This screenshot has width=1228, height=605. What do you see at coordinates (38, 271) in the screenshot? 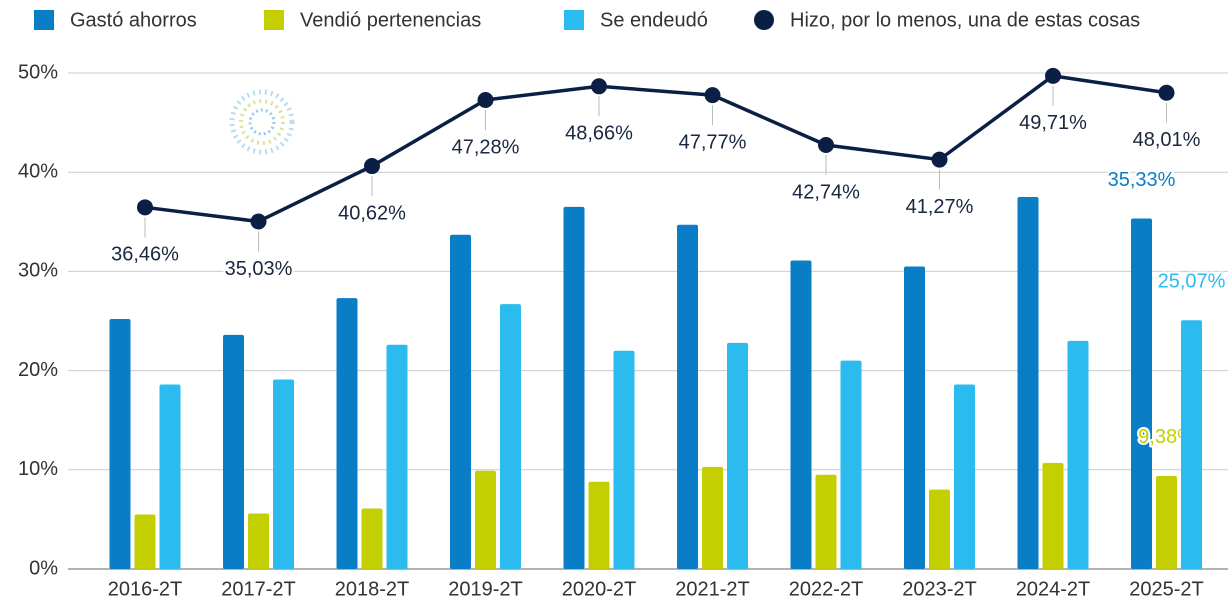
I see `y-tick-label: 30%` at bounding box center [38, 271].